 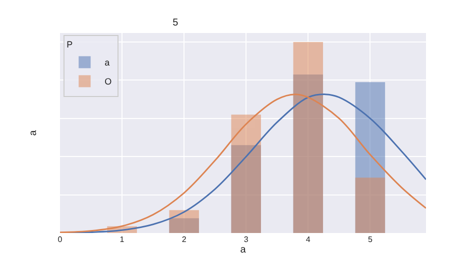 I want to click on legend-label: a, so click(x=107, y=63).